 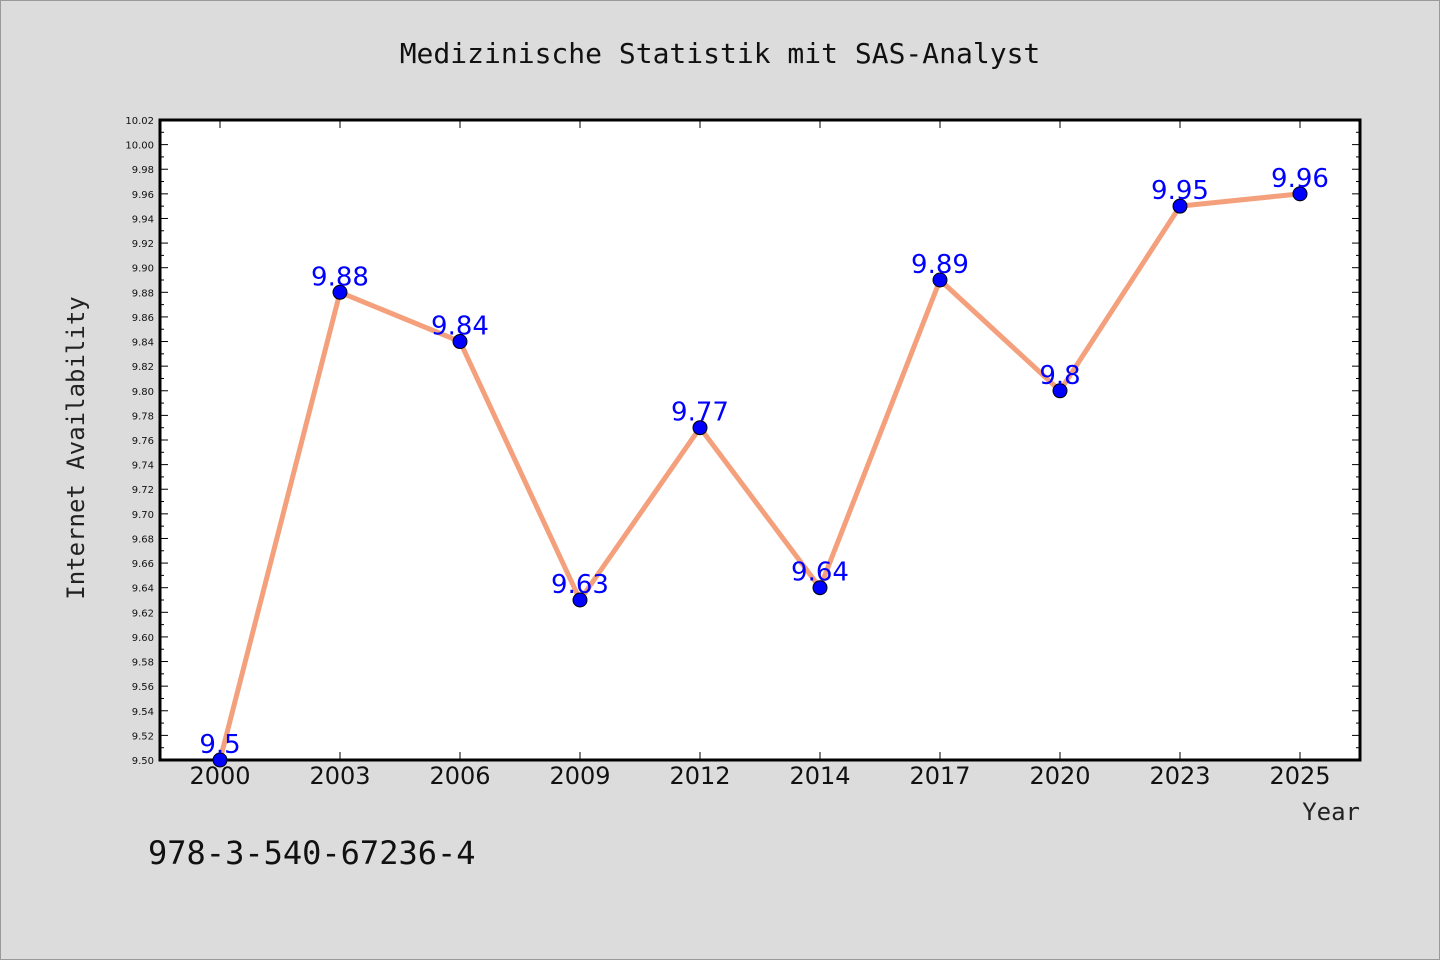 What do you see at coordinates (819, 776) in the screenshot?
I see `x-tick-label: 2014` at bounding box center [819, 776].